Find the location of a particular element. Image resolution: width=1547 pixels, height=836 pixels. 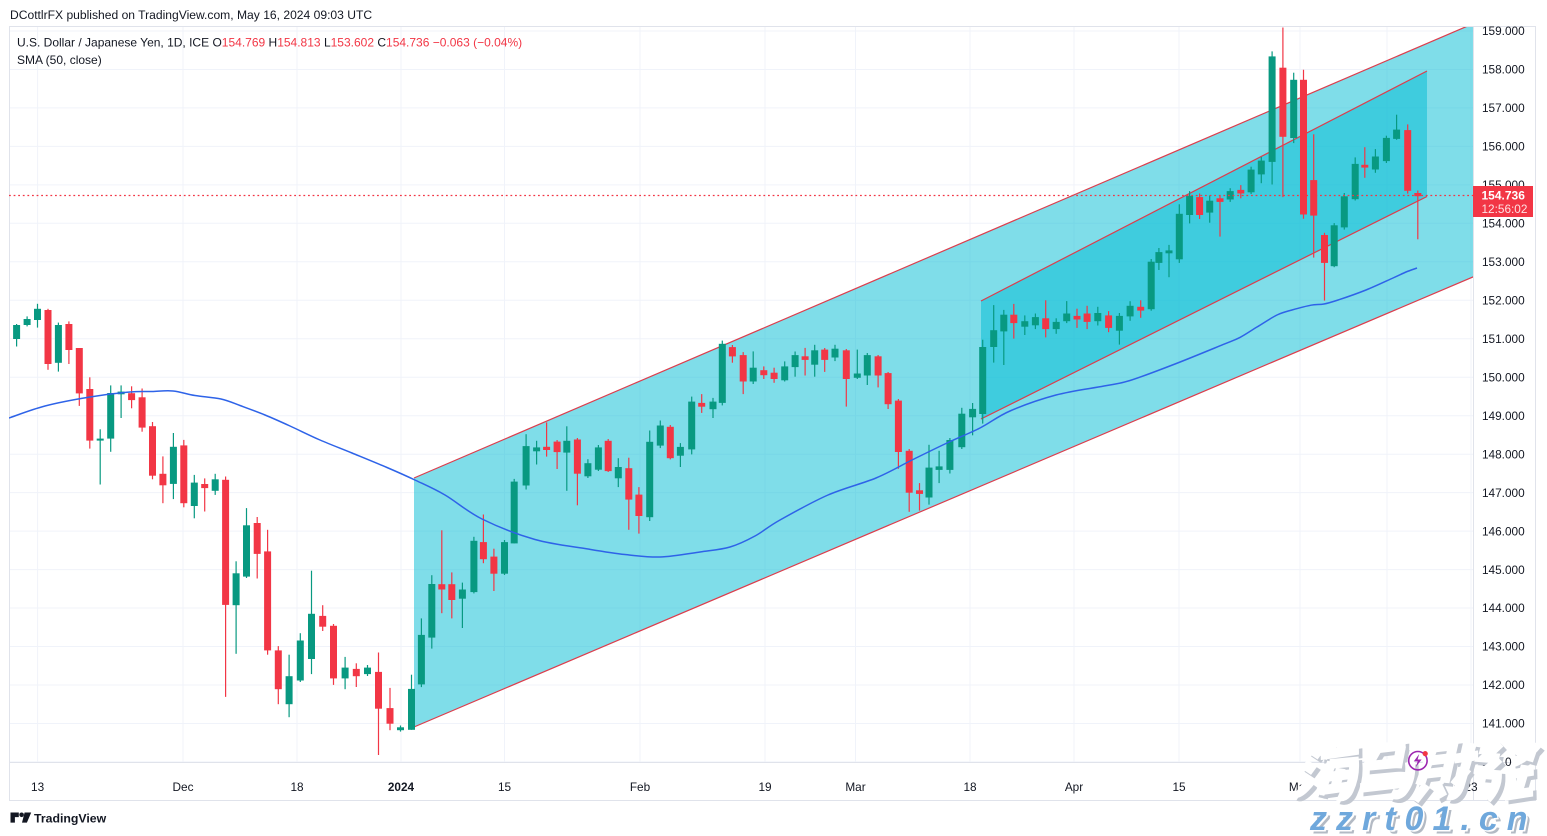

svg-text: 149.000 is located at coordinates (1503, 416).